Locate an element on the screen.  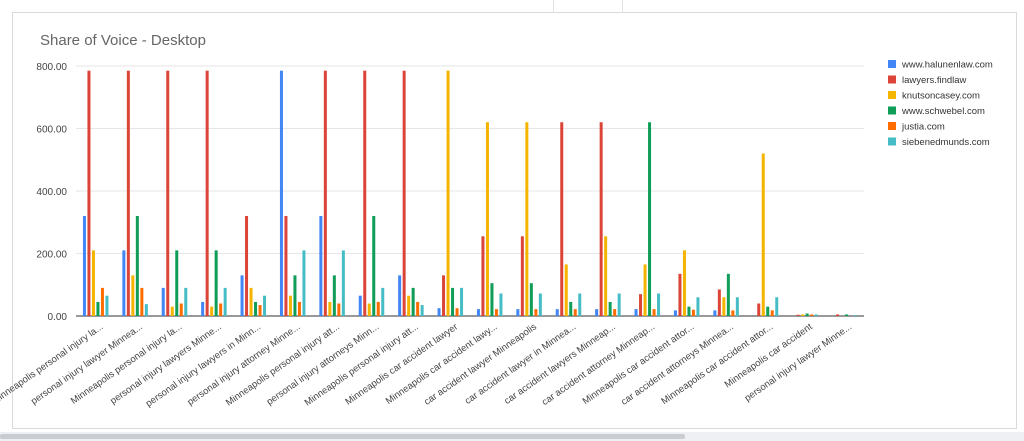
y-tick-label: 800.00 is located at coordinates (51, 67).